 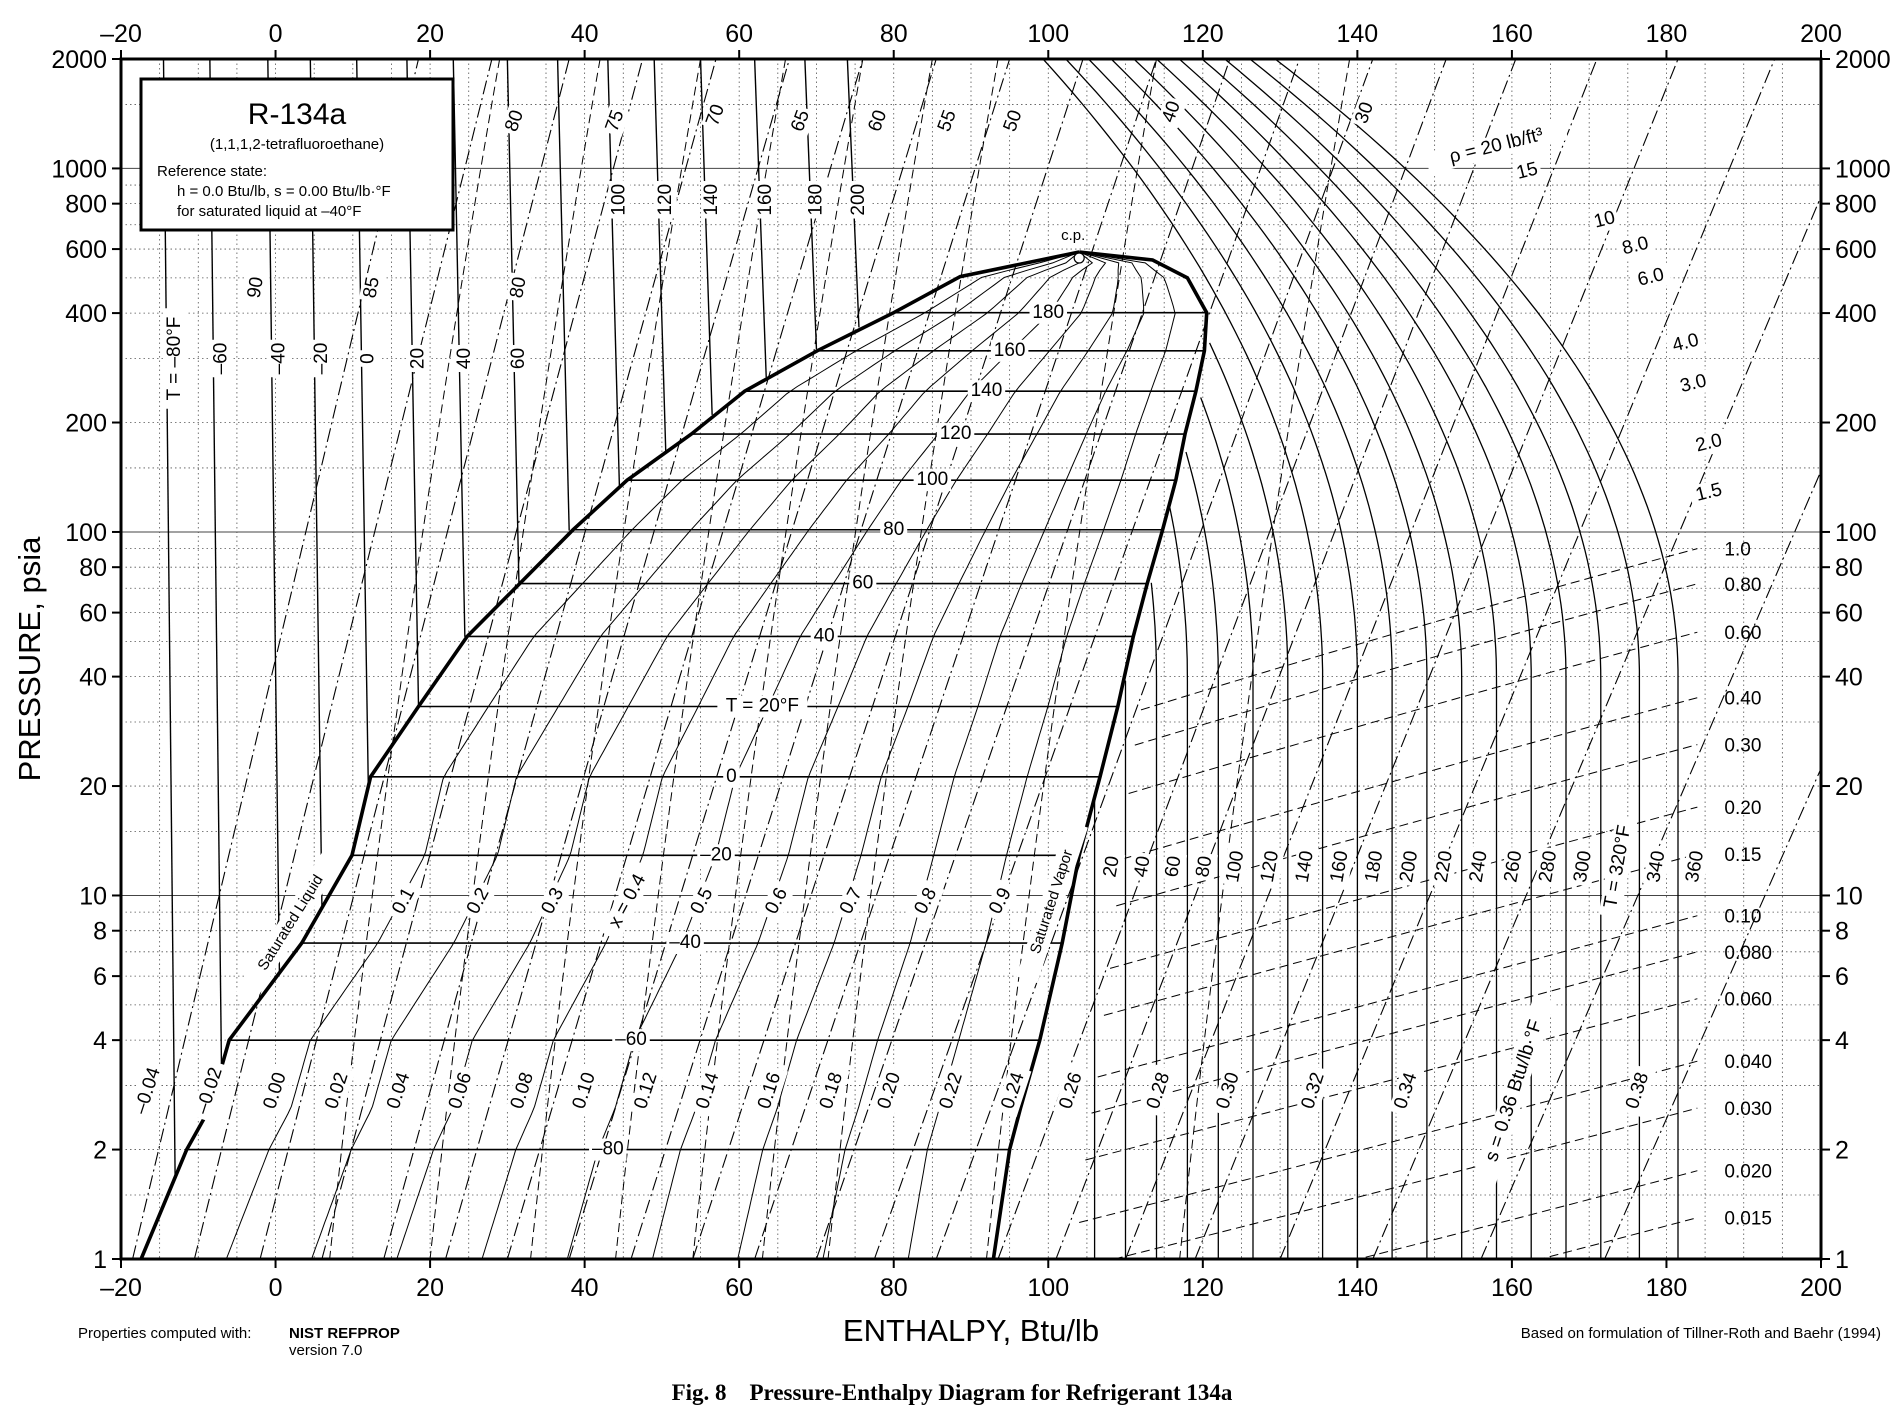 What do you see at coordinates (100, 1041) in the screenshot?
I see `y-tick-label: 4` at bounding box center [100, 1041].